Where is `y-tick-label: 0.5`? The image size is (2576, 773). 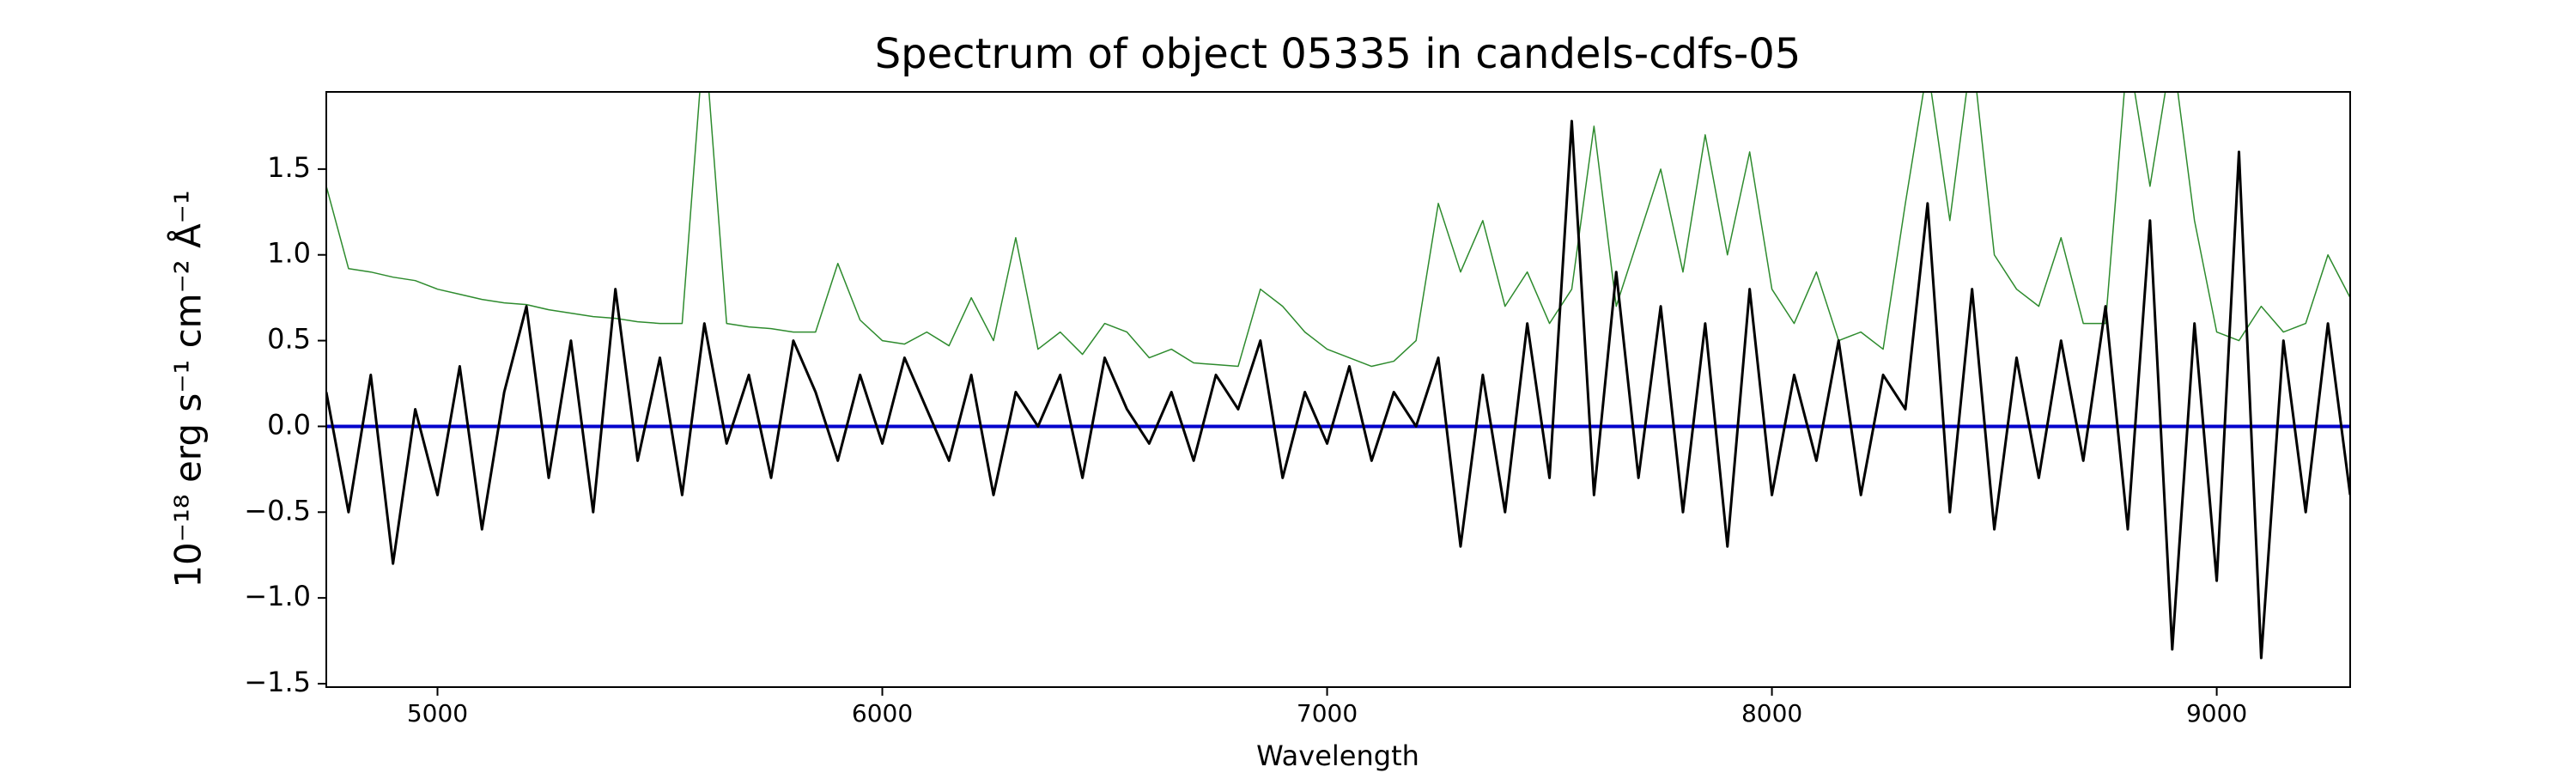 y-tick-label: 0.5 is located at coordinates (289, 339).